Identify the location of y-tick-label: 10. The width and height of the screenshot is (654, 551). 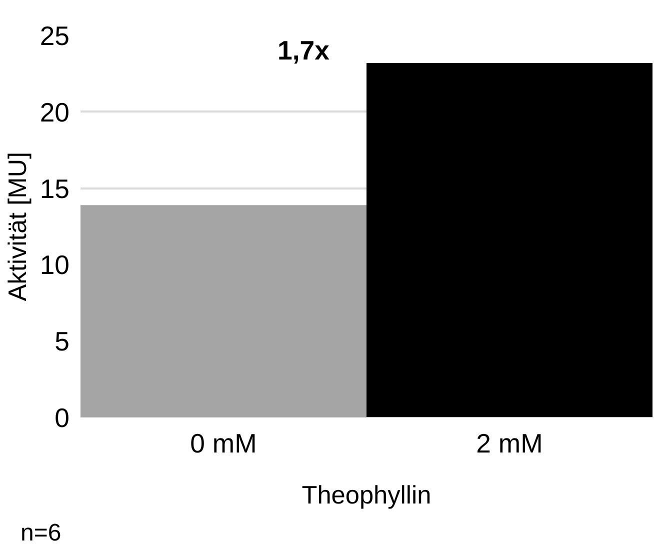
(55, 265).